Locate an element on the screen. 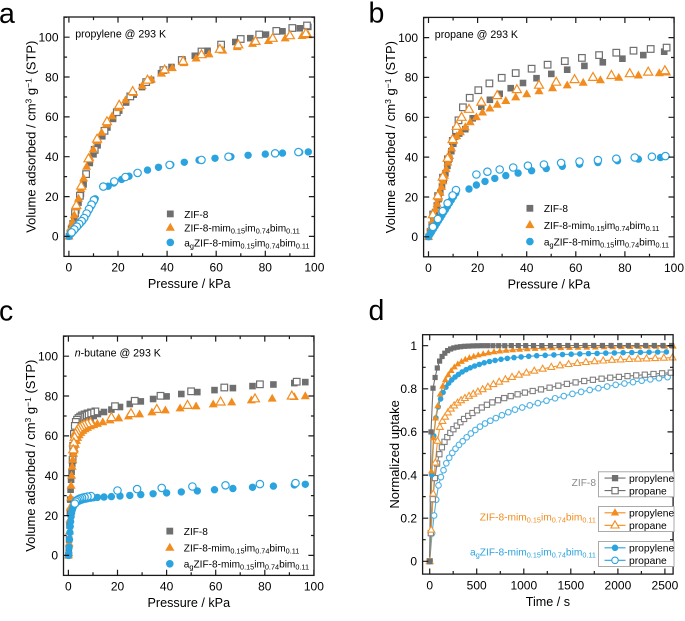  svg-text: 1500 is located at coordinates (570, 585).